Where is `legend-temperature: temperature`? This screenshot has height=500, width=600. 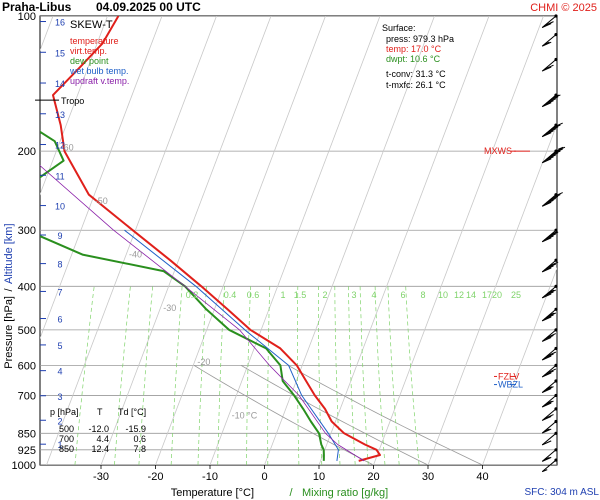 legend-temperature: temperature is located at coordinates (94, 41).